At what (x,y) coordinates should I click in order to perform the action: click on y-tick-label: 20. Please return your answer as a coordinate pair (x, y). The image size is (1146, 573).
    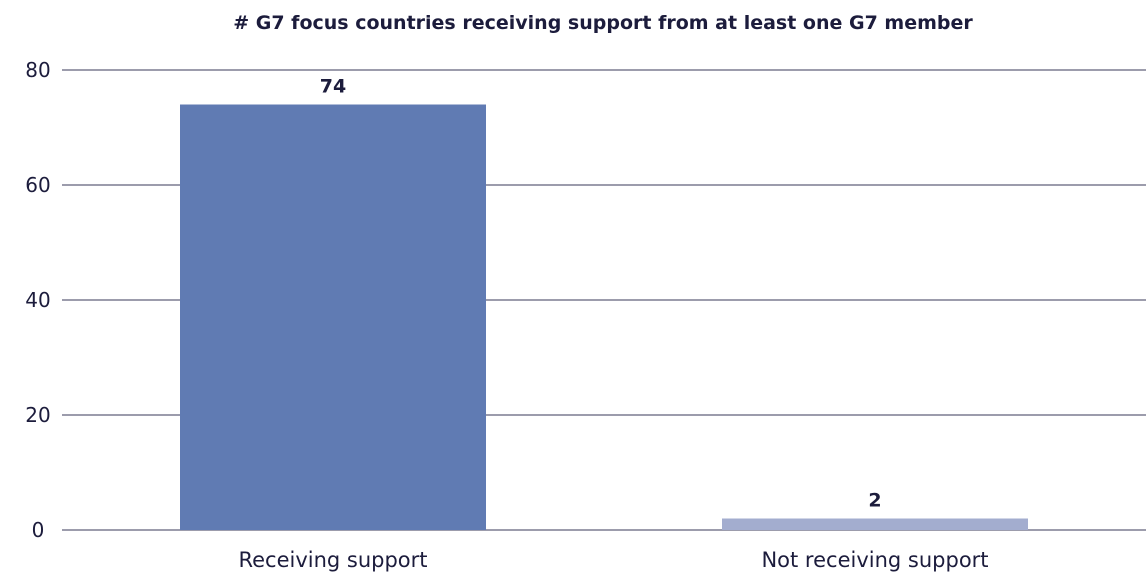
    Looking at the image, I should click on (37, 415).